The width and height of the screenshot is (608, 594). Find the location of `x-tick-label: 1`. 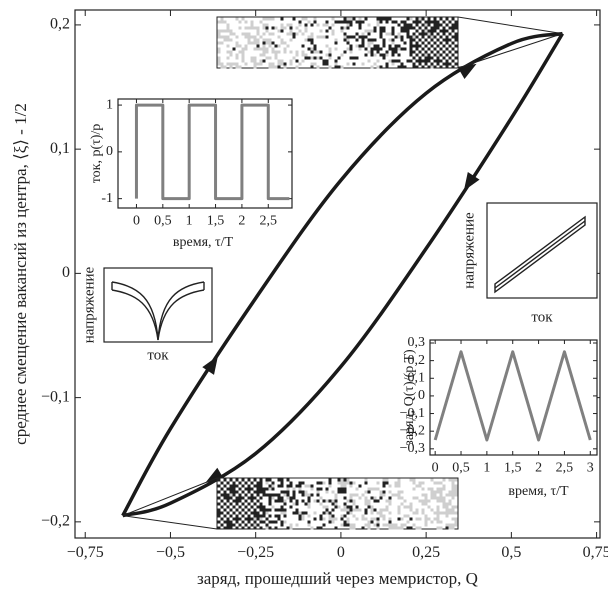

x-tick-label: 1 is located at coordinates (486, 468).